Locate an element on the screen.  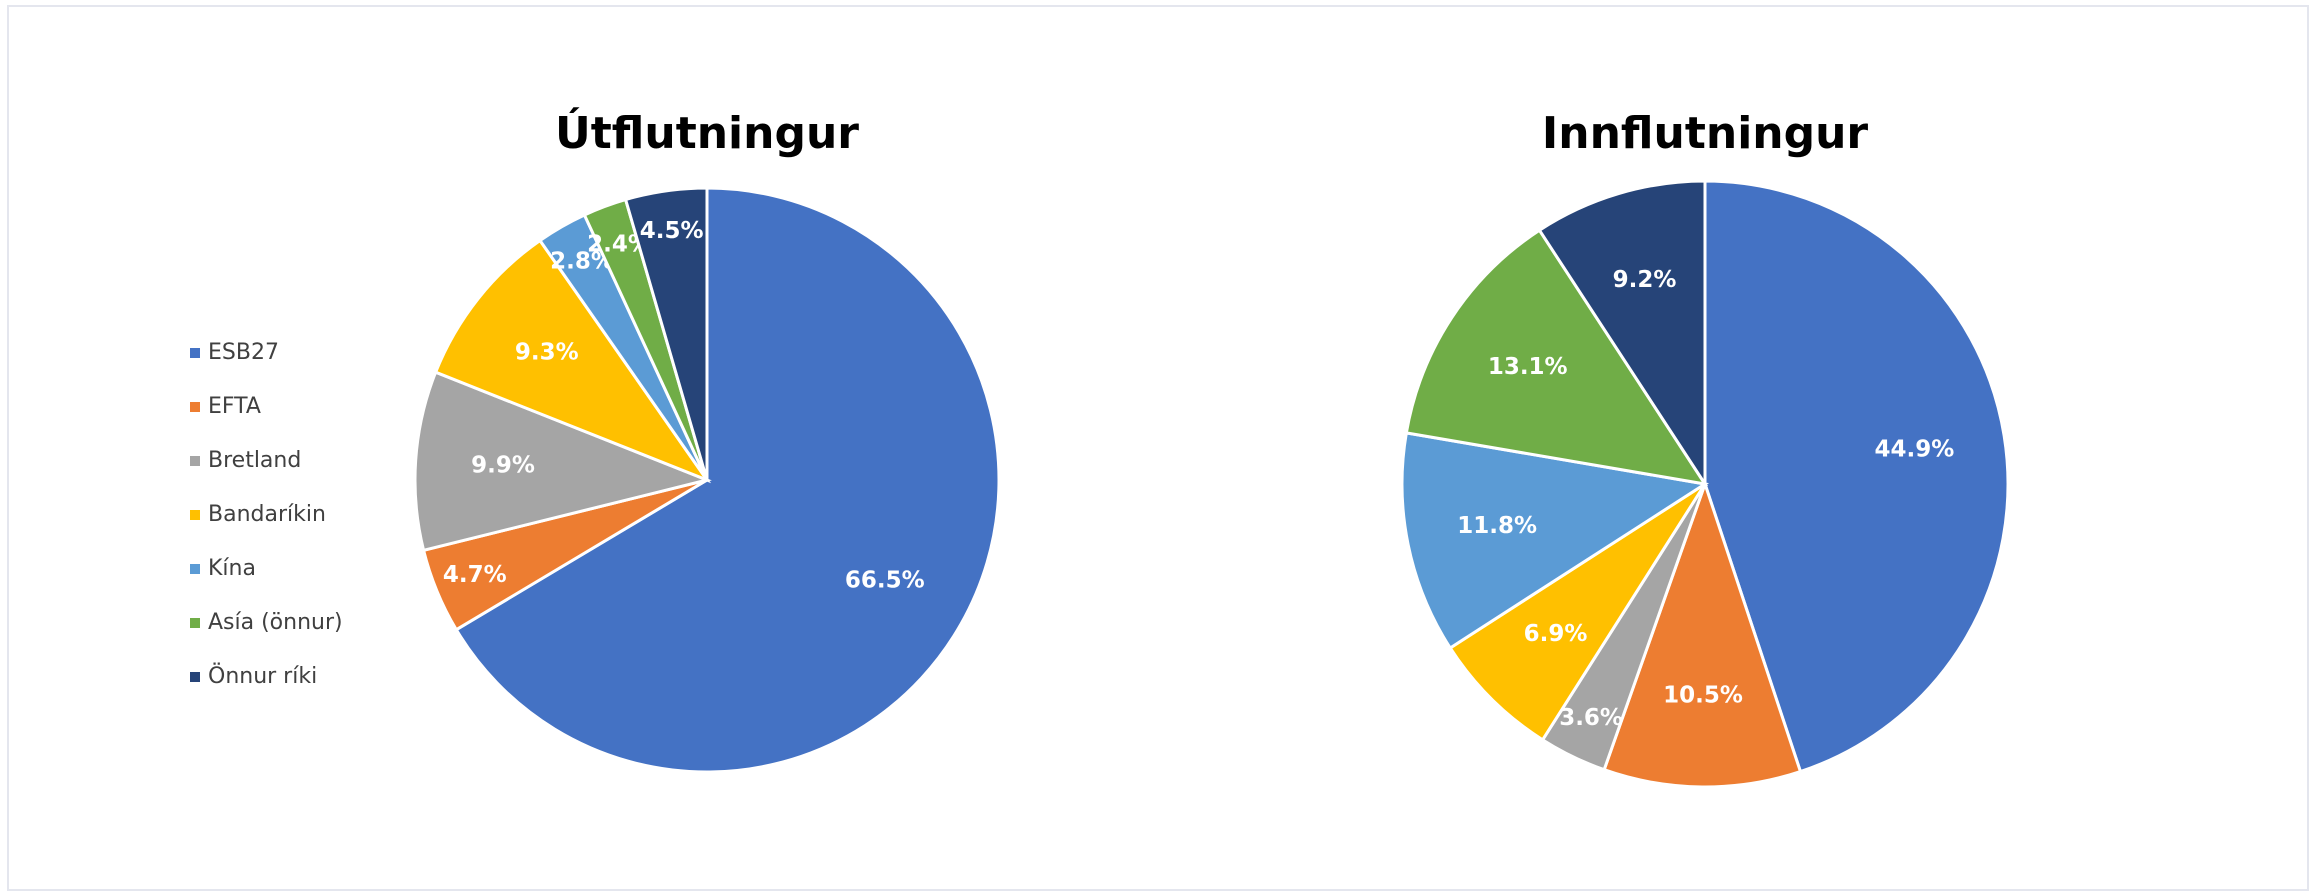
data-label: 44.9% is located at coordinates (1914, 450).